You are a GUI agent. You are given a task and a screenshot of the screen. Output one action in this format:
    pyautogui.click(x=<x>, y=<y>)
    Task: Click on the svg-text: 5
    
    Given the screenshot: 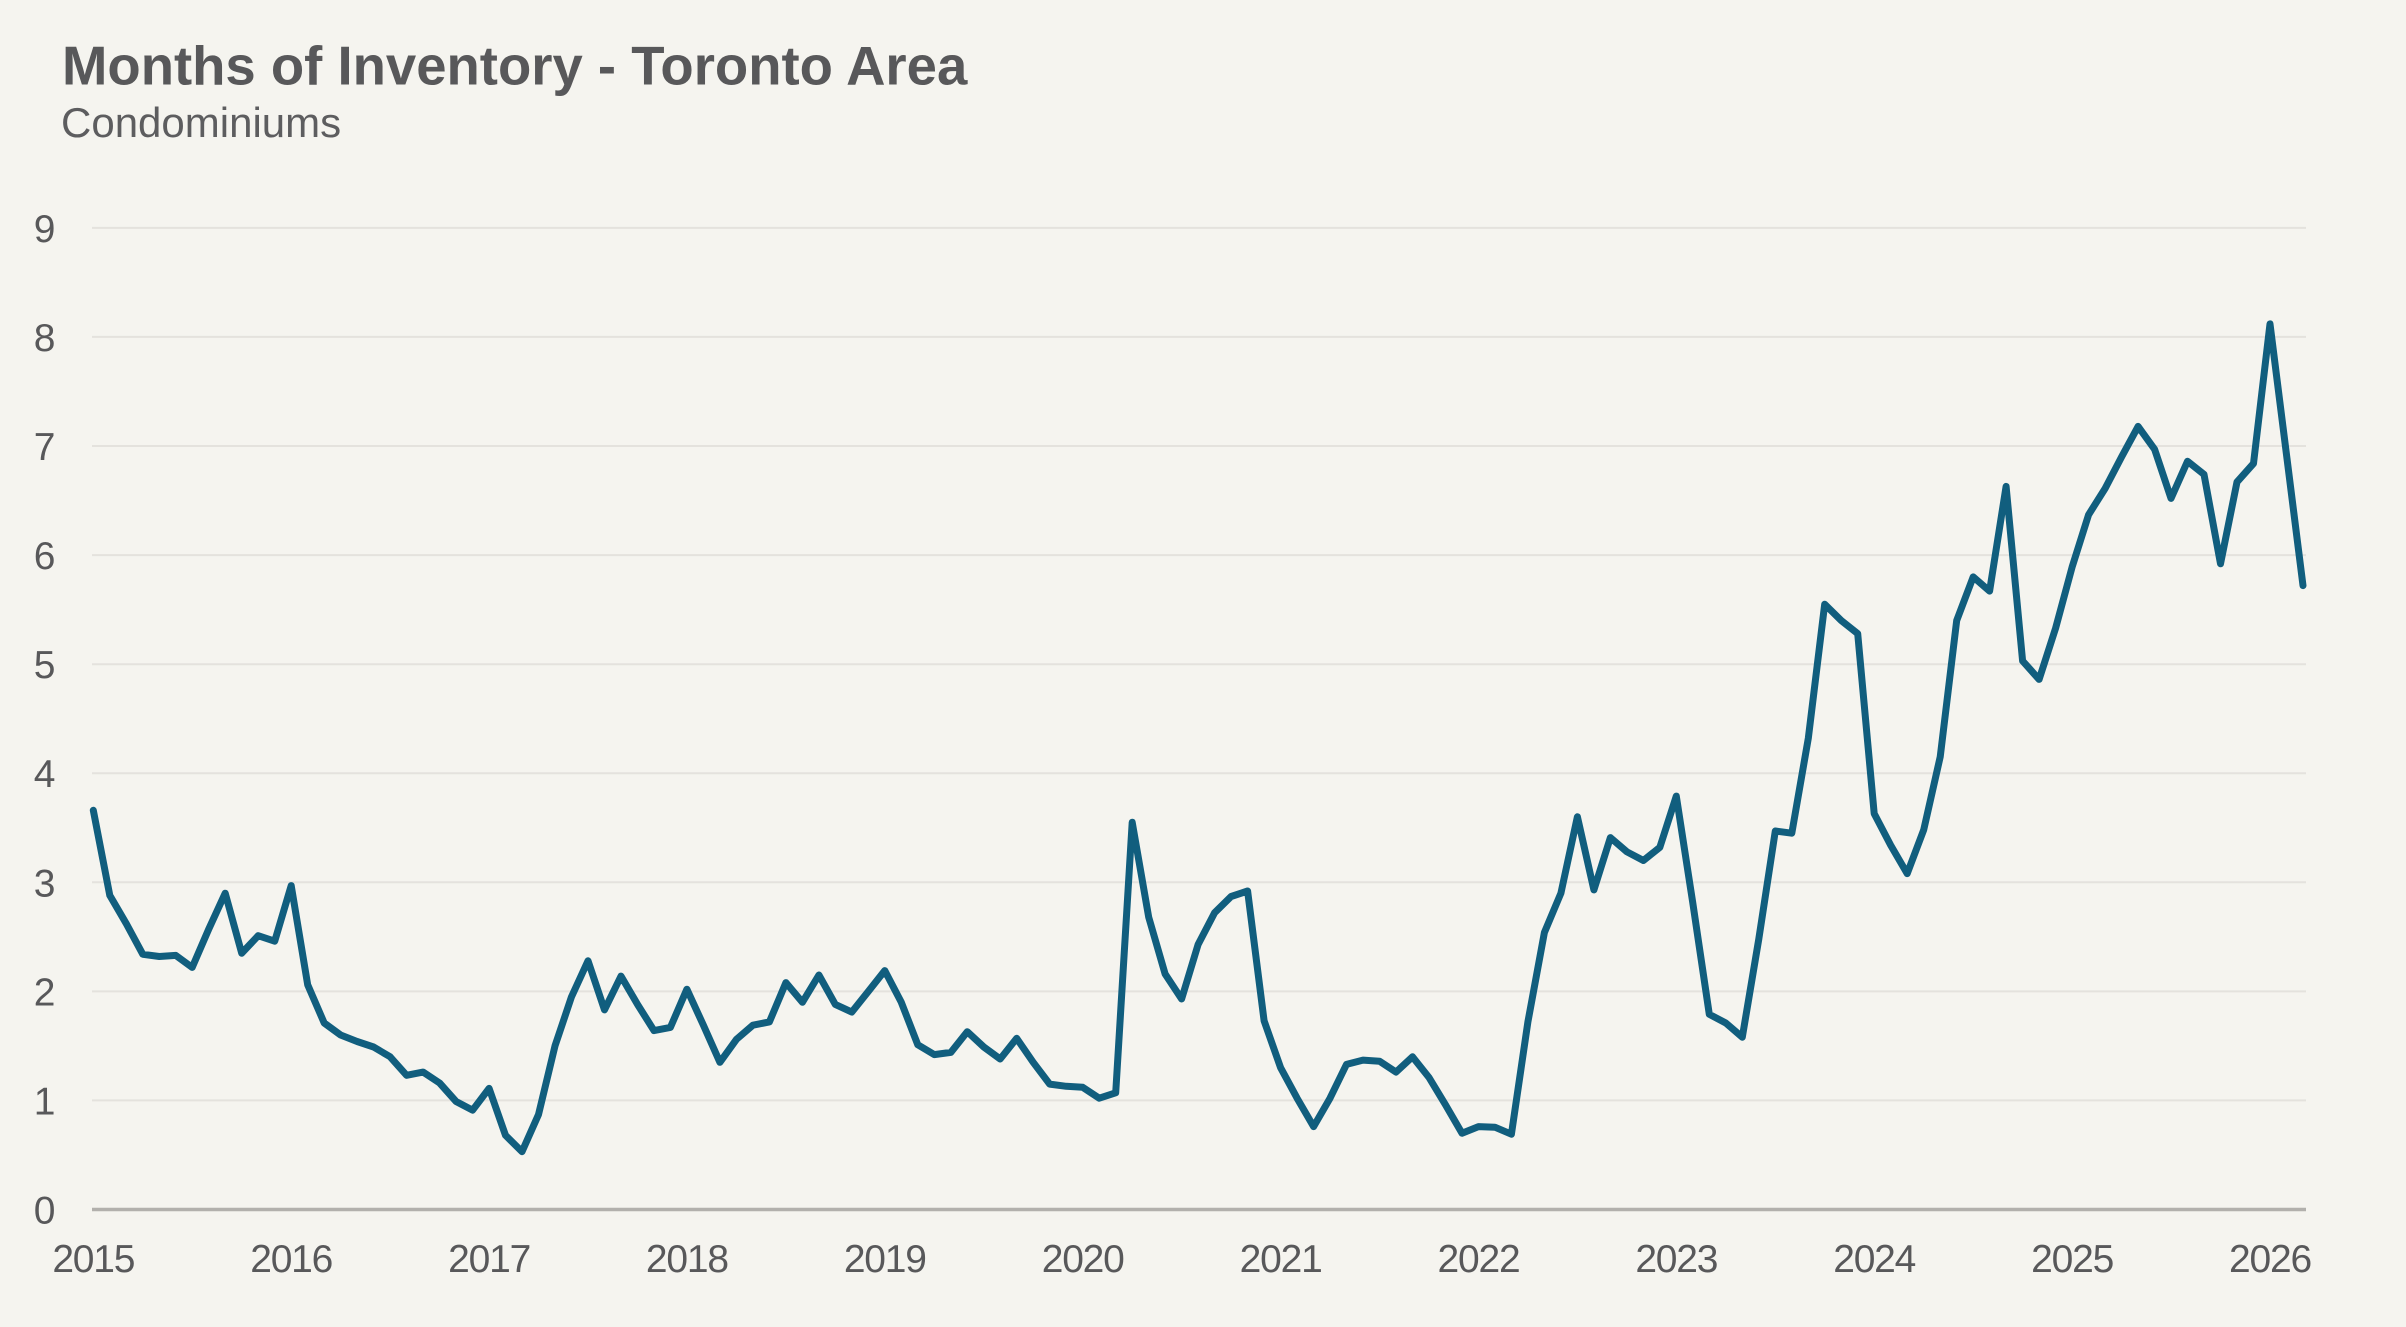 What is the action you would take?
    pyautogui.click(x=45, y=665)
    